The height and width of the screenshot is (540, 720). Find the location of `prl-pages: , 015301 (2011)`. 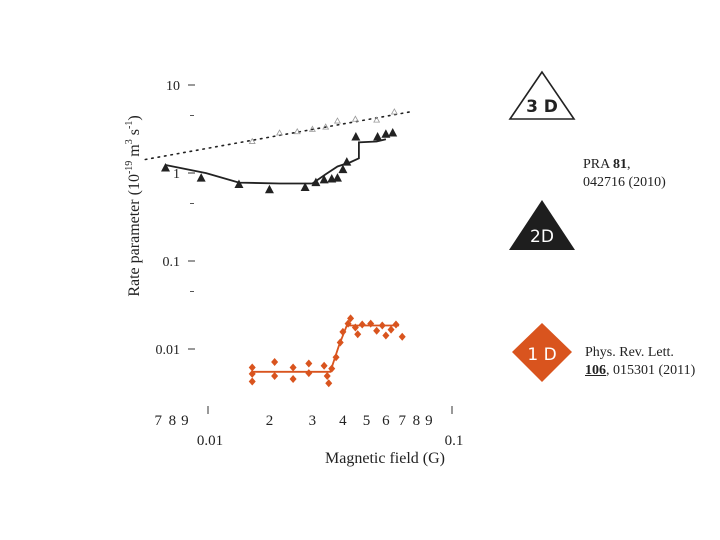

prl-pages: , 015301 (2011) is located at coordinates (651, 370).